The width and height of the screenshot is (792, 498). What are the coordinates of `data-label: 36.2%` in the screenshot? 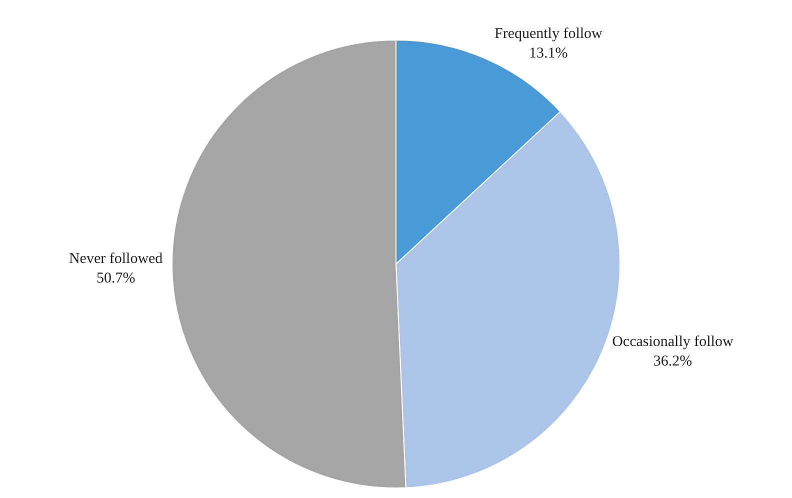 It's located at (672, 361).